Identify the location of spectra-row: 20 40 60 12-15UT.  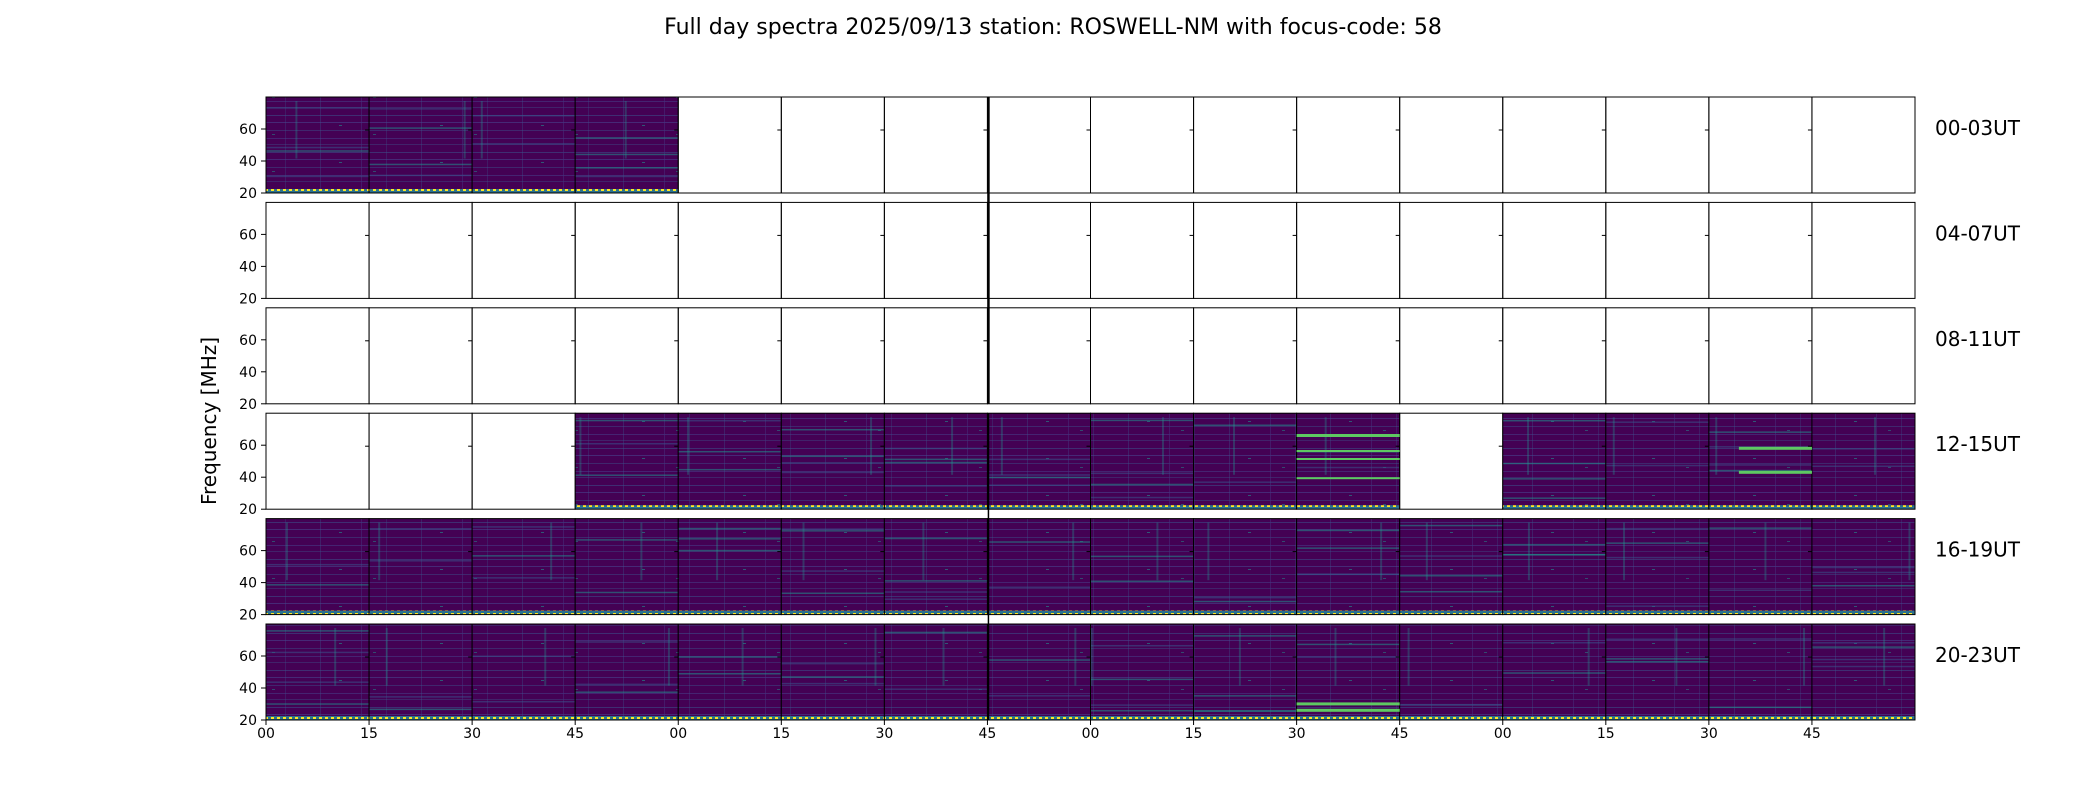
(1130, 465).